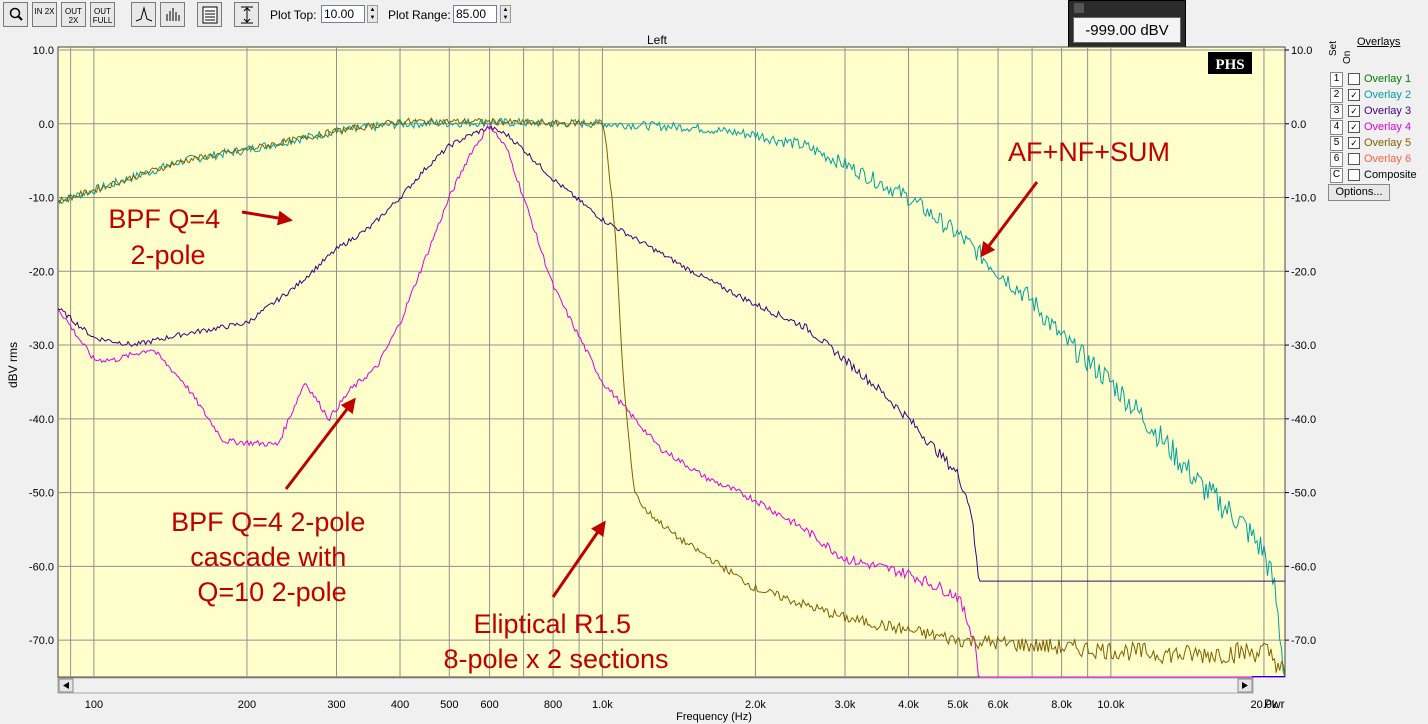  What do you see at coordinates (1298, 125) in the screenshot?
I see `y-tick-label-right: 0.0` at bounding box center [1298, 125].